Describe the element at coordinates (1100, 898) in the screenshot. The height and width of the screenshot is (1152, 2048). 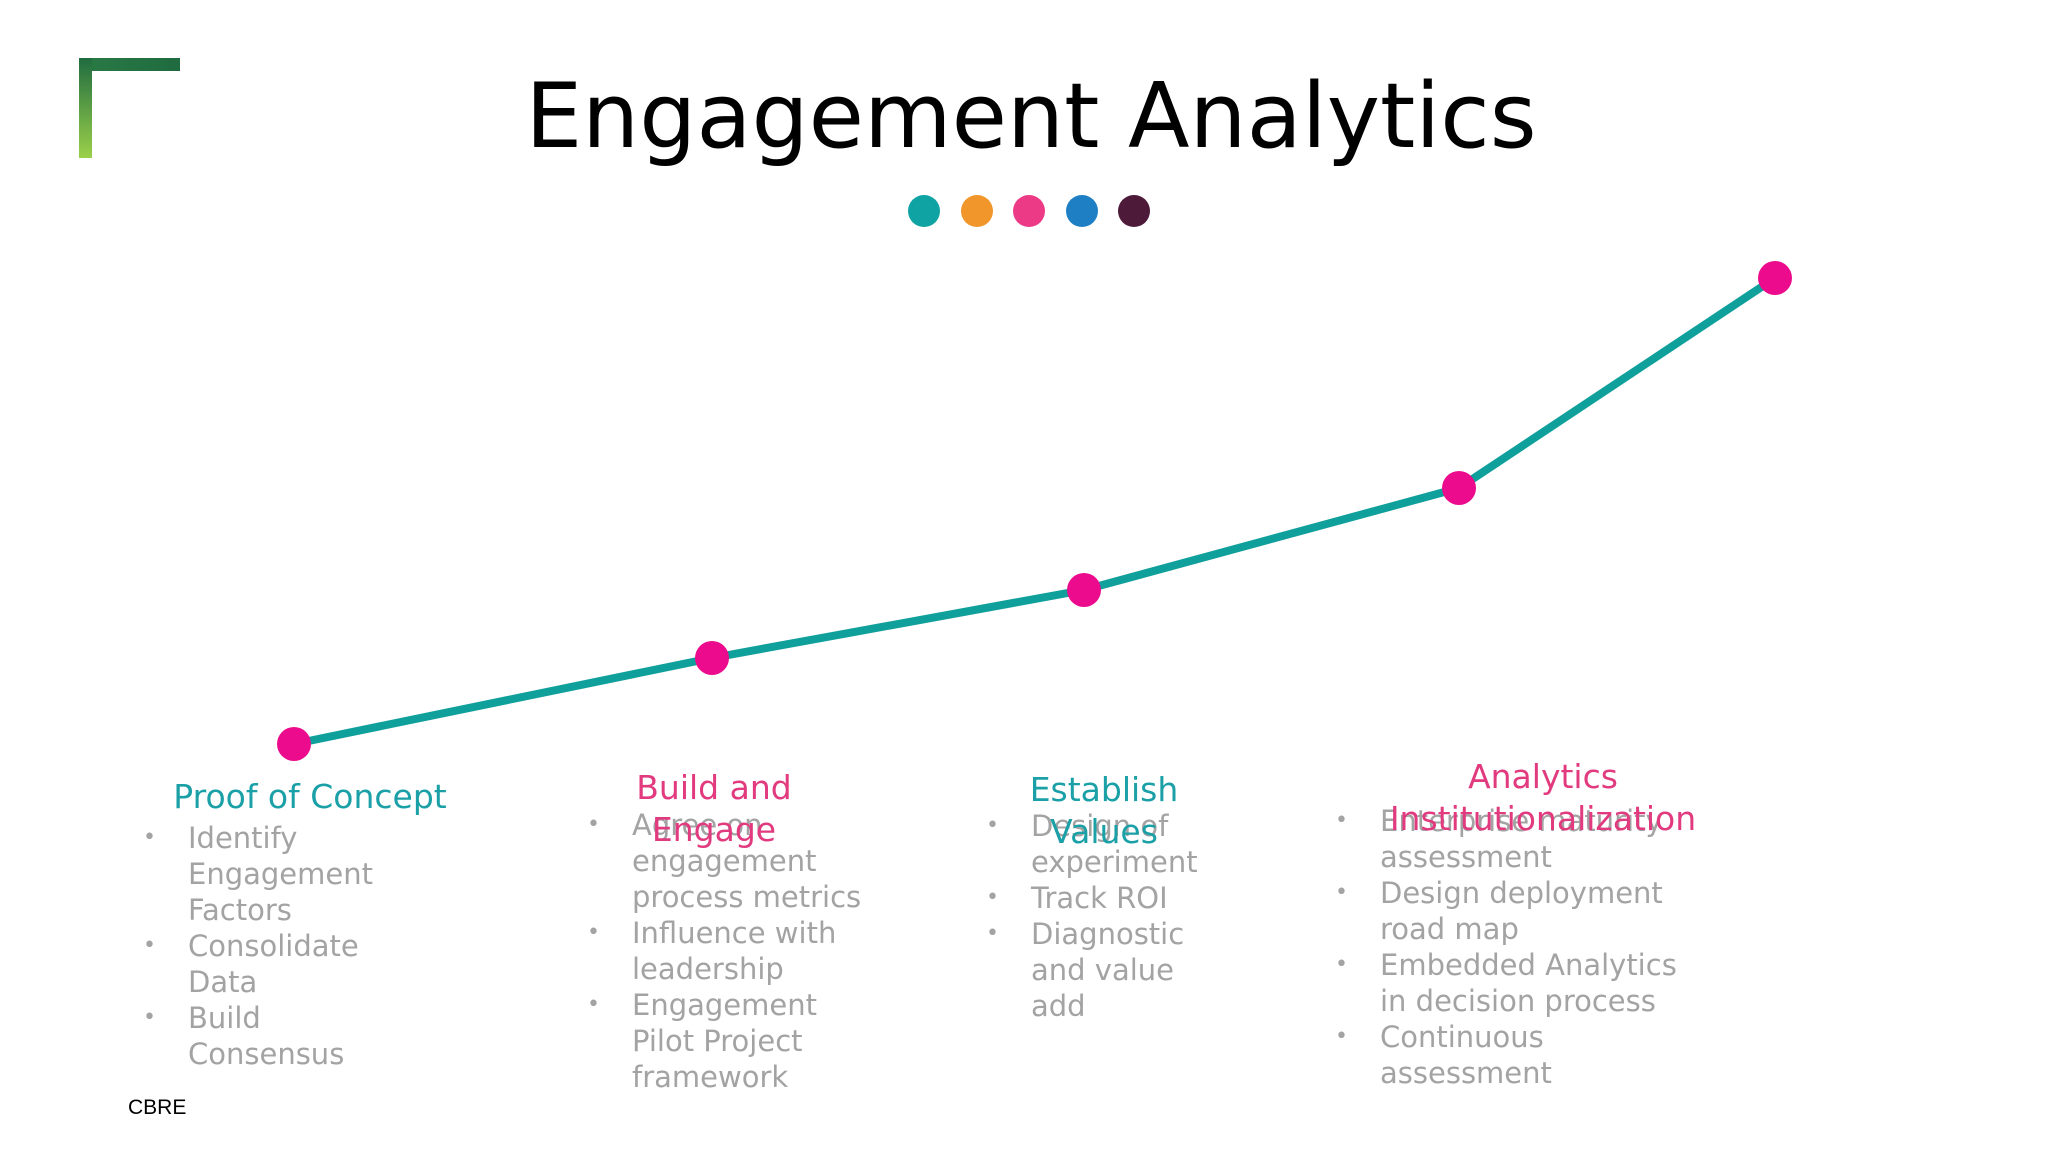
I see `bullet-item: Track ROI` at that location.